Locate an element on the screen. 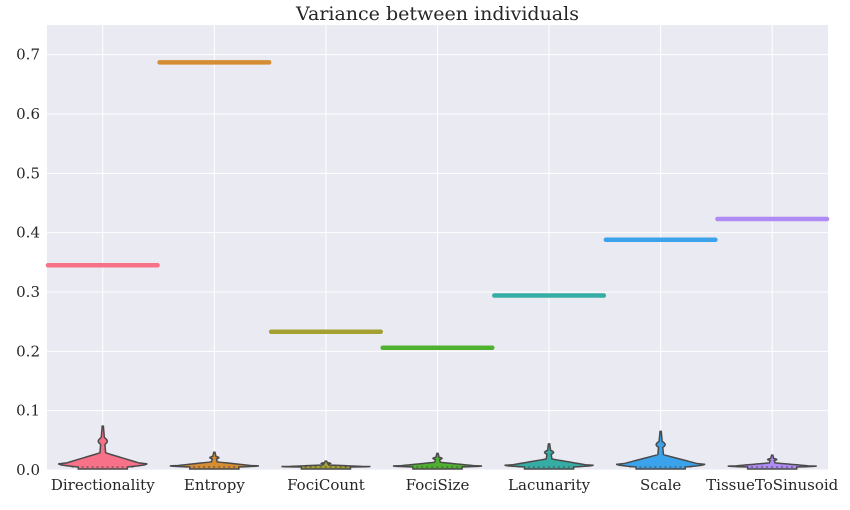  x-tick-label-lacunarity: Lacunarity is located at coordinates (549, 485).